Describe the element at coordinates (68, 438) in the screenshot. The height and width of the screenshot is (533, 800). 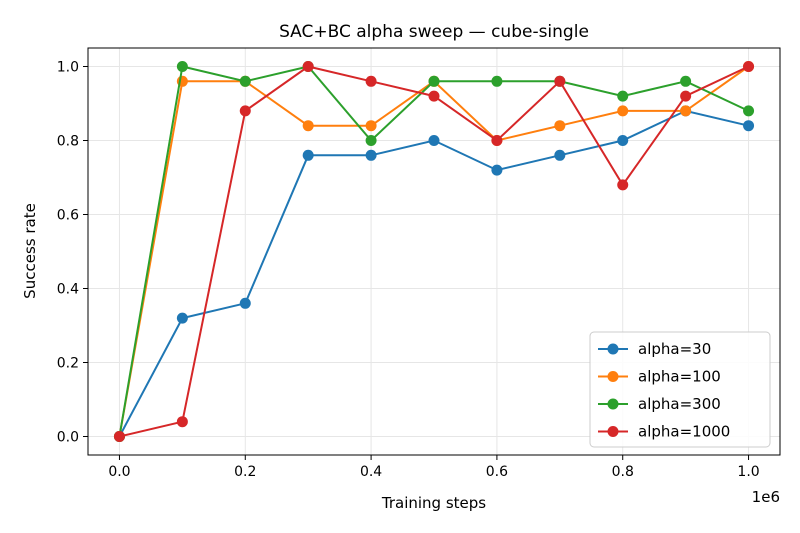
I see `y-tick-label: 0.0` at that location.